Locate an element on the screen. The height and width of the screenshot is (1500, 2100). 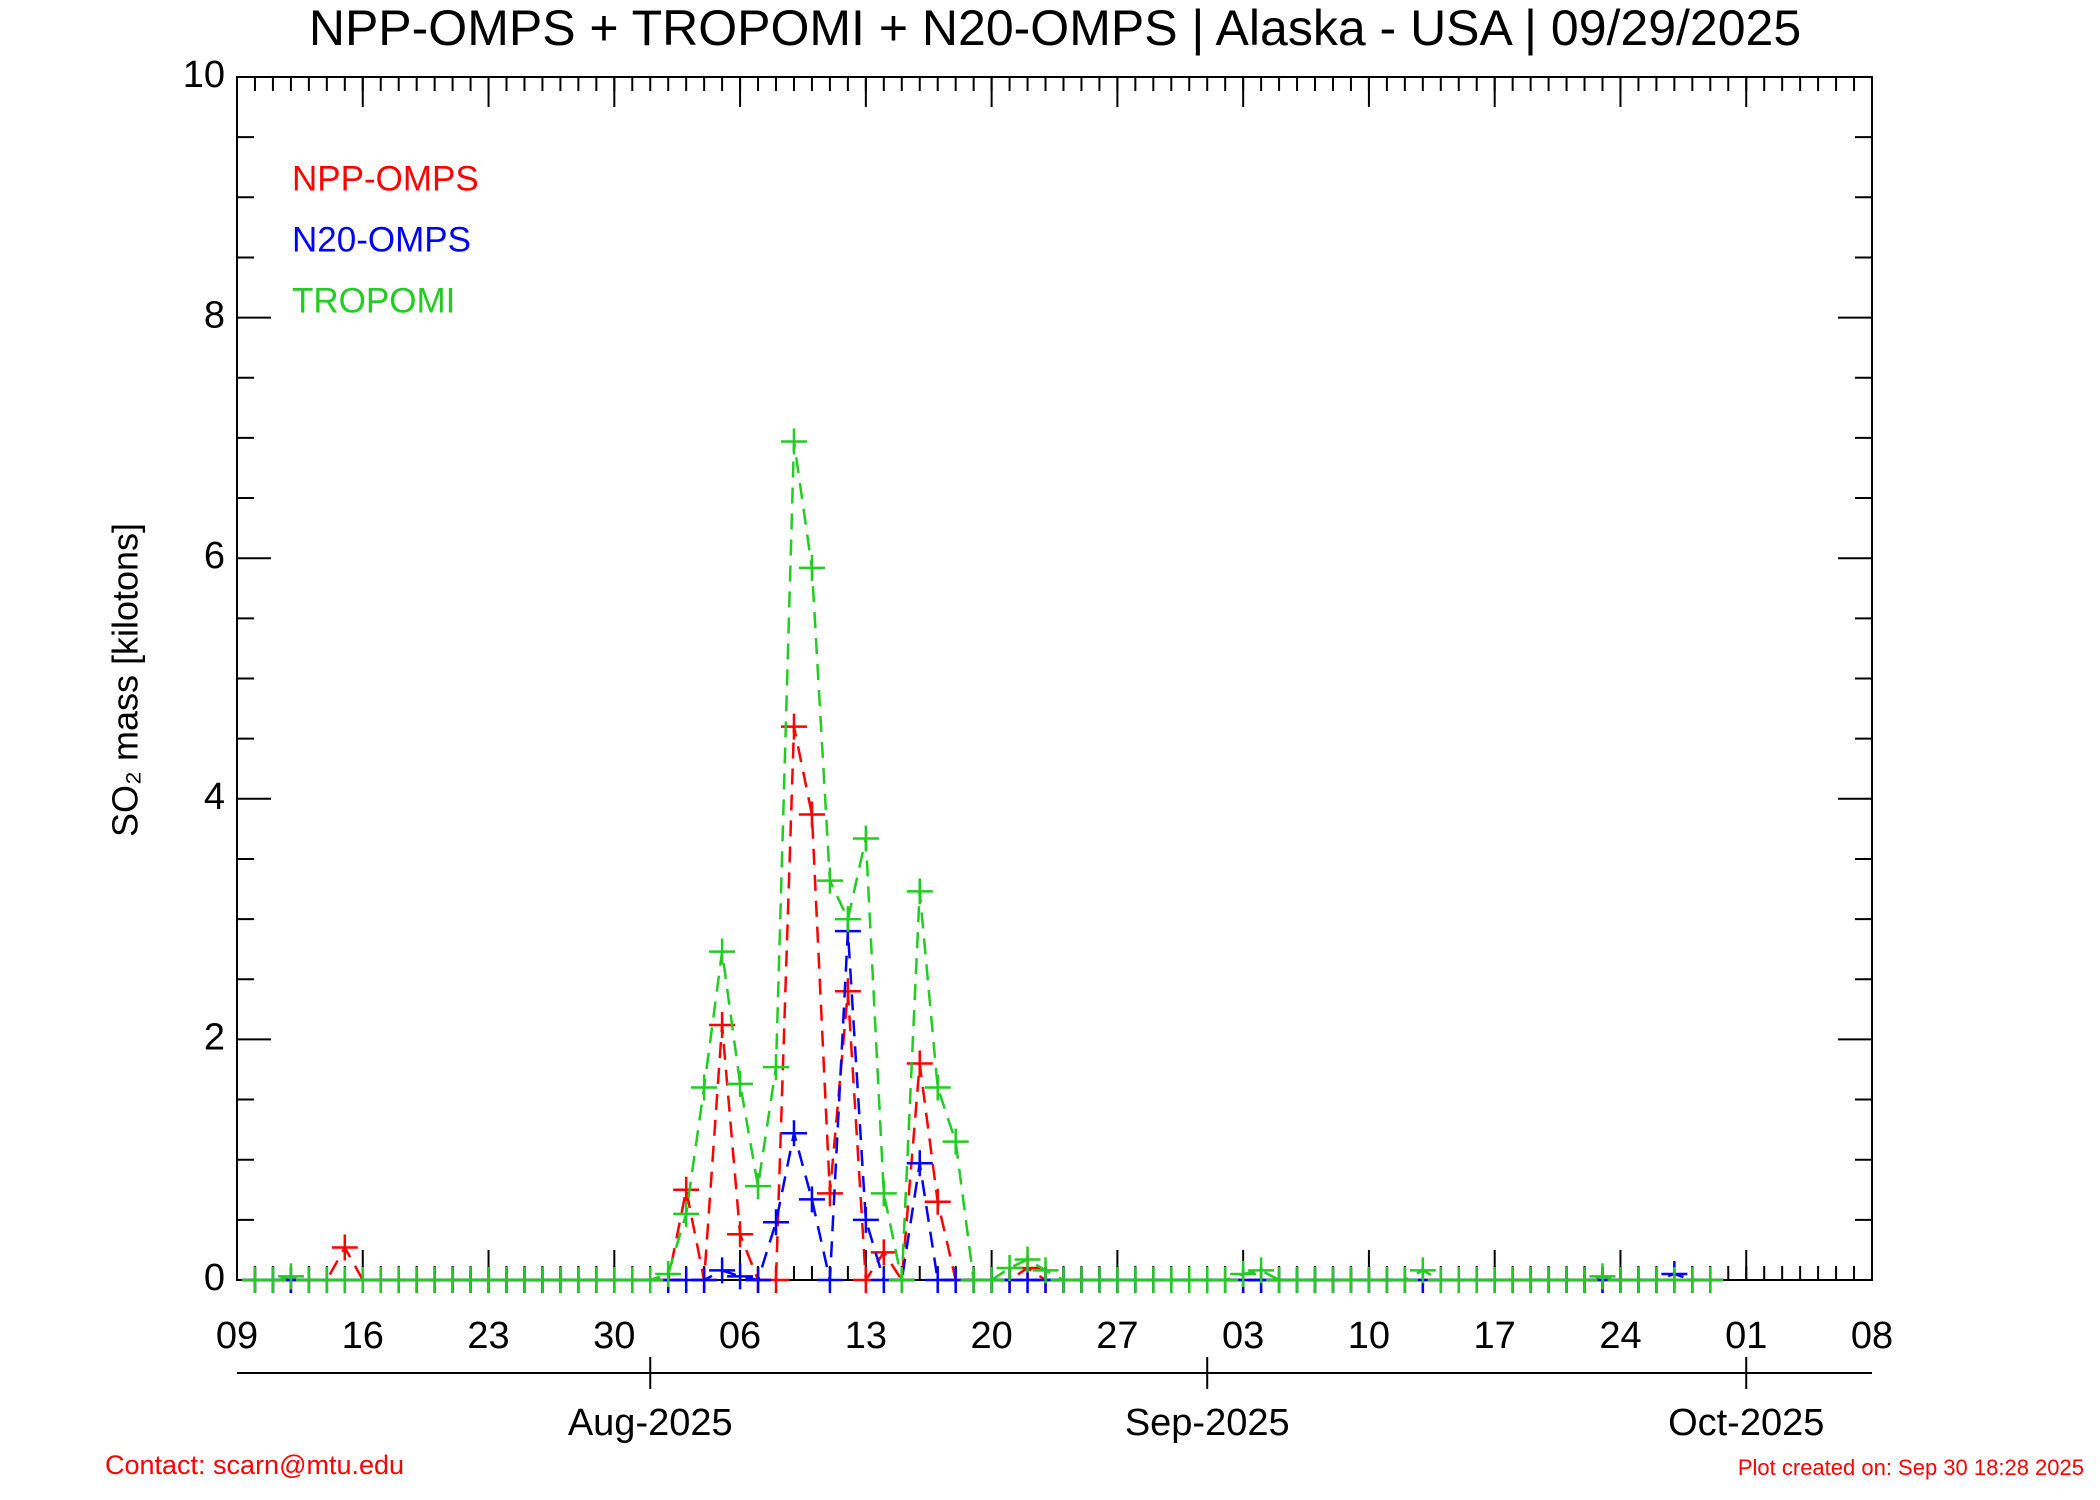
y-tick-label: 4 is located at coordinates (214, 797).